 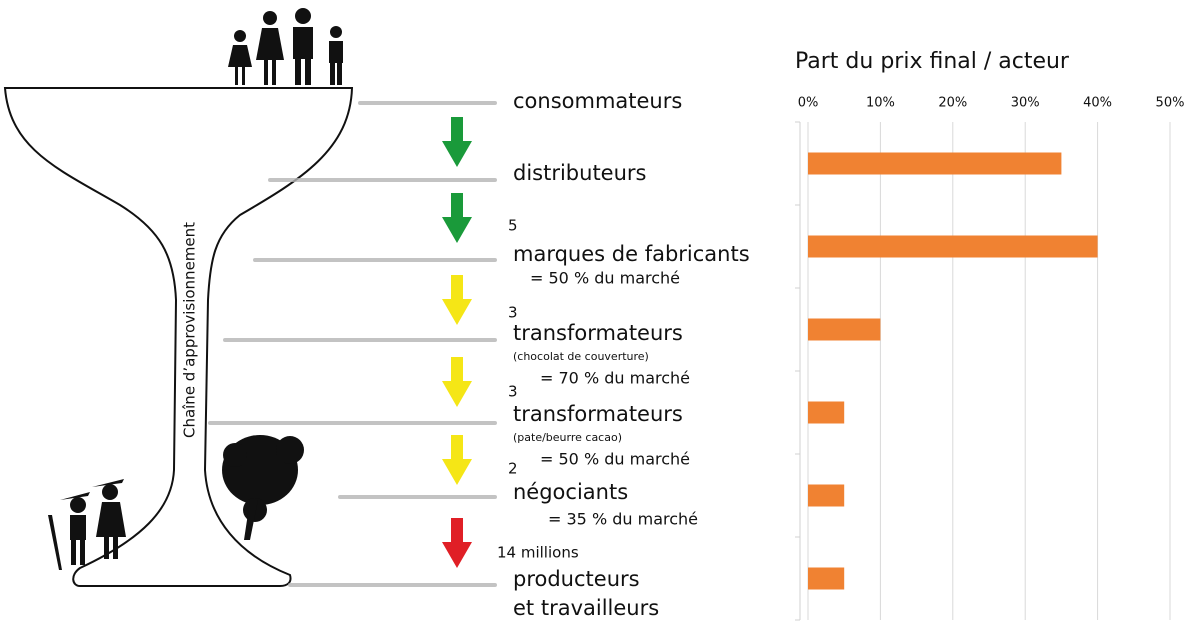 I want to click on actor-count: 14 millions, so click(x=538, y=553).